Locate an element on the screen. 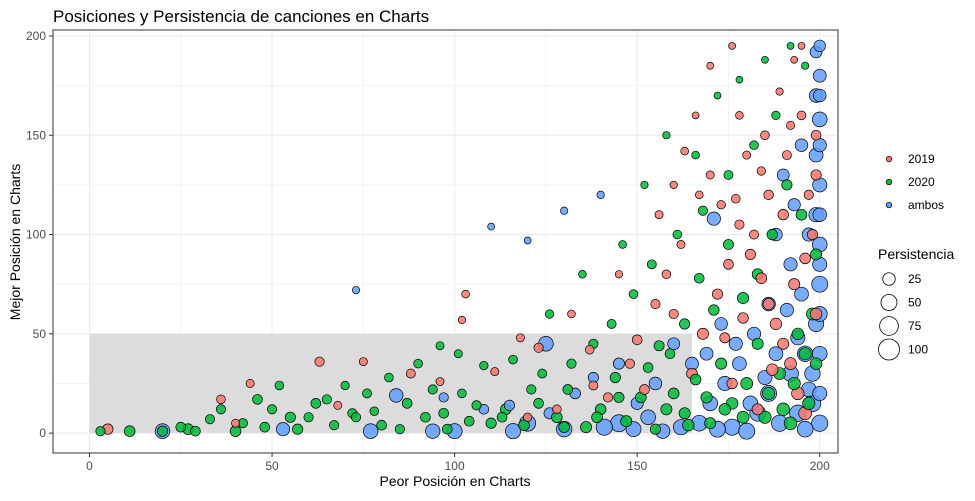 Image resolution: width=975 pixels, height=501 pixels. y-tick-label: 0 is located at coordinates (42, 433).